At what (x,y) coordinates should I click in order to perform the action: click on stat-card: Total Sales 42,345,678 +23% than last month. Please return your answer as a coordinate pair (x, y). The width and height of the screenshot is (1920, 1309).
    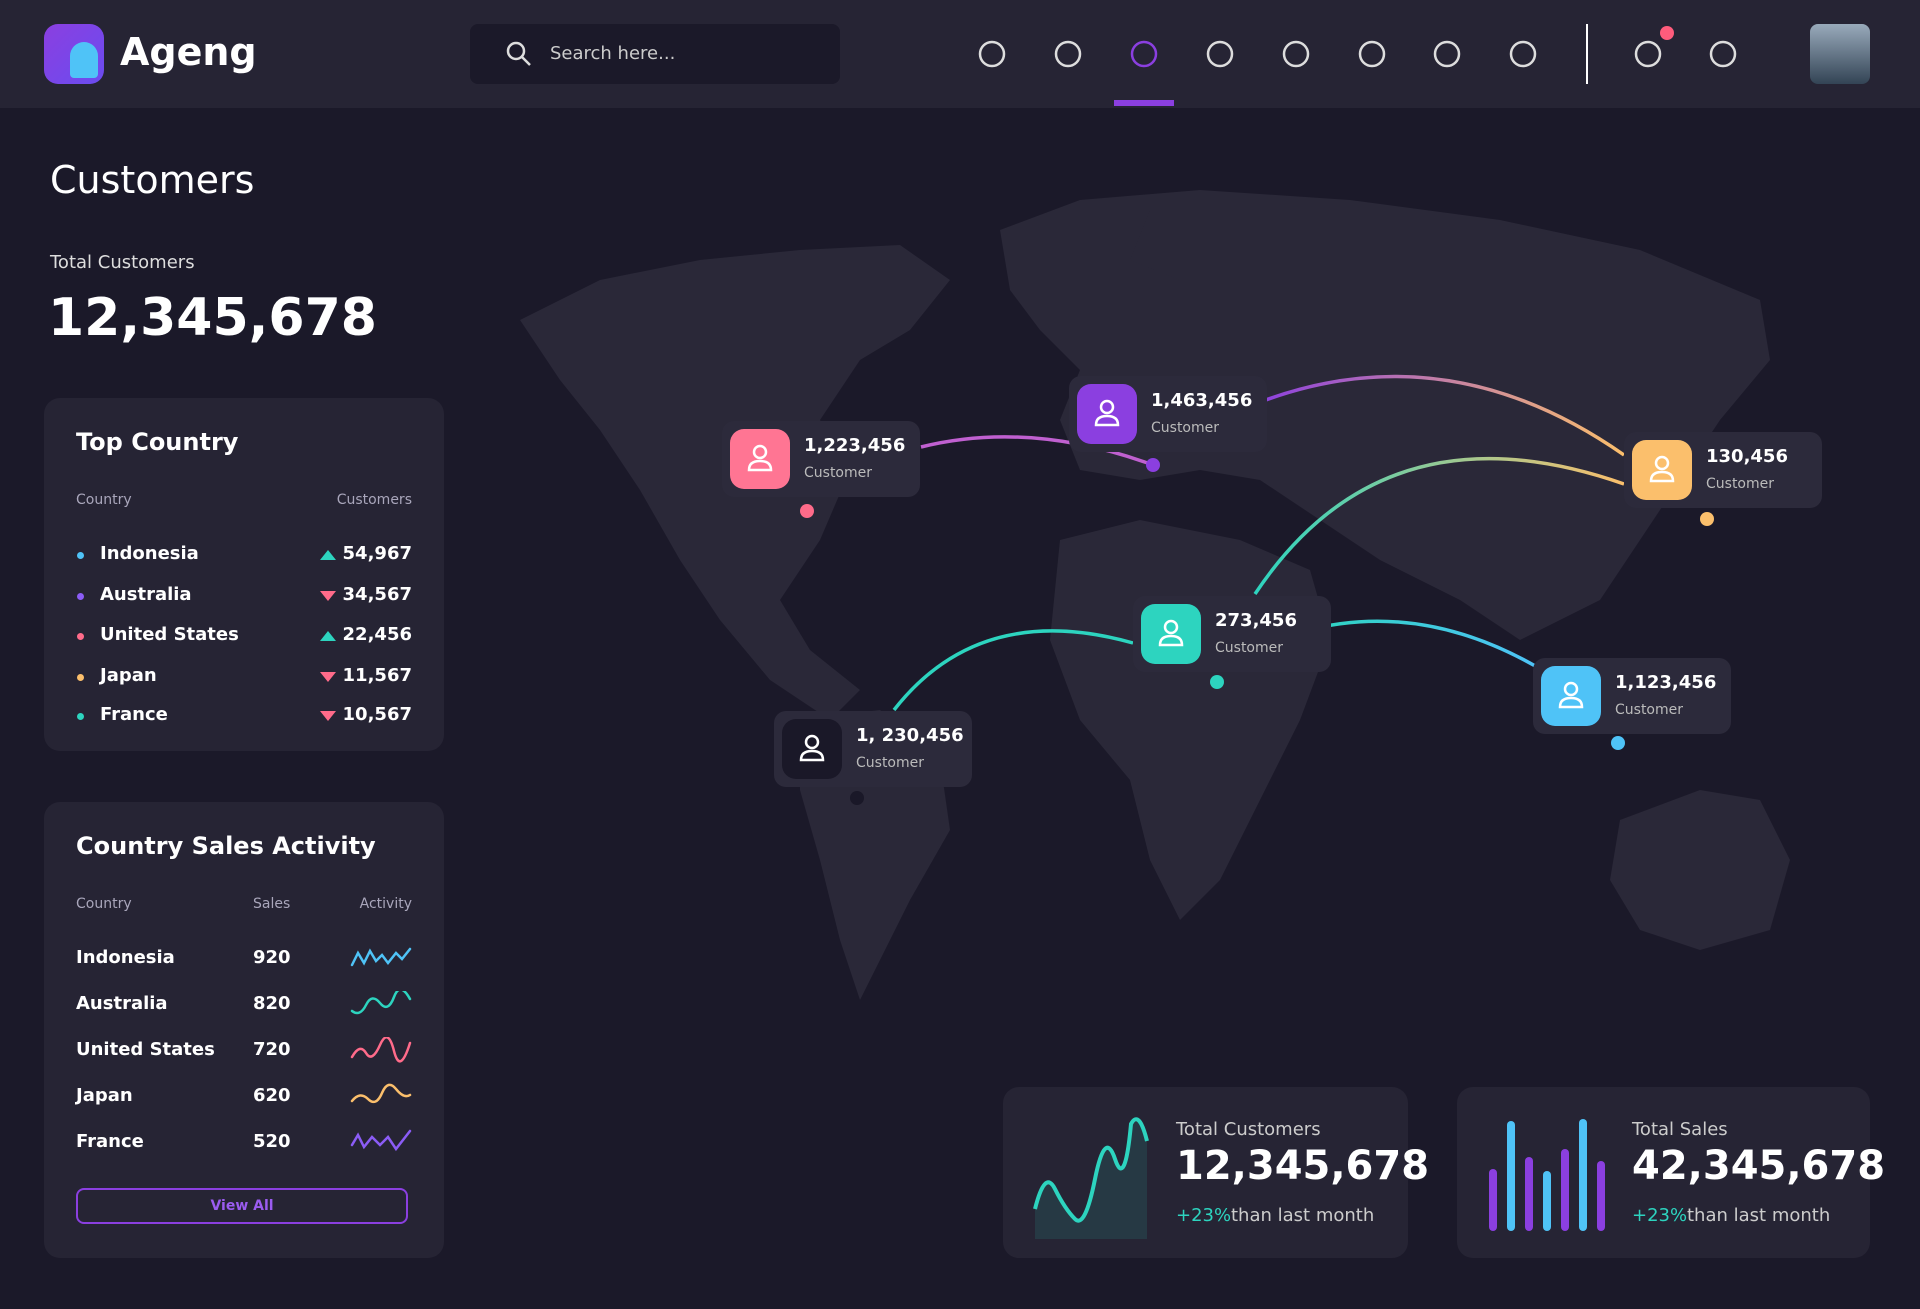
    Looking at the image, I should click on (1671, 1172).